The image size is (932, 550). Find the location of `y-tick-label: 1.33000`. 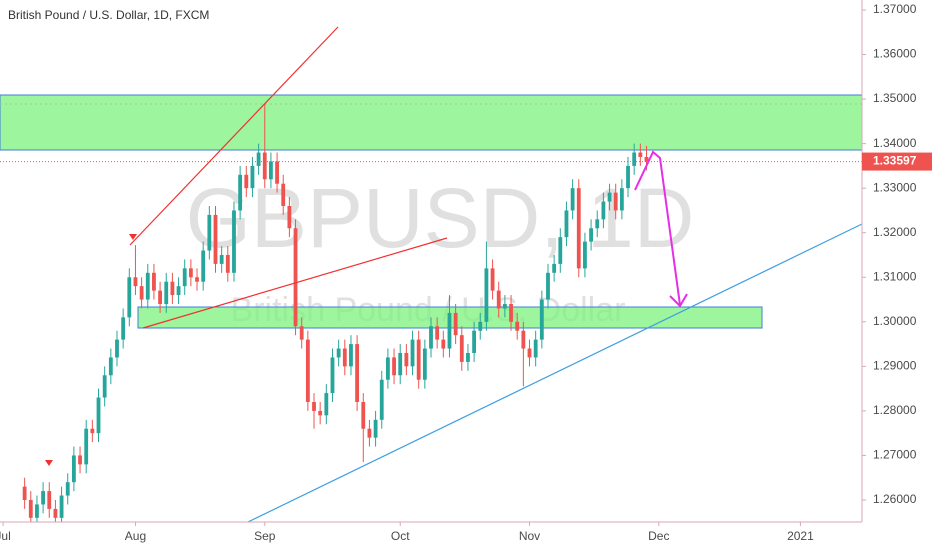

y-tick-label: 1.33000 is located at coordinates (895, 187).